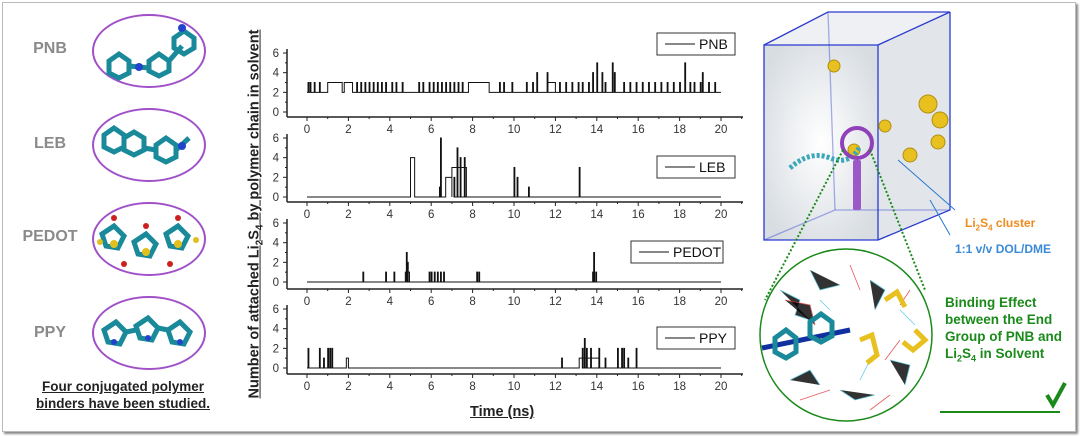  Describe the element at coordinates (49, 332) in the screenshot. I see `polymer-label-ppy: PPY` at that location.